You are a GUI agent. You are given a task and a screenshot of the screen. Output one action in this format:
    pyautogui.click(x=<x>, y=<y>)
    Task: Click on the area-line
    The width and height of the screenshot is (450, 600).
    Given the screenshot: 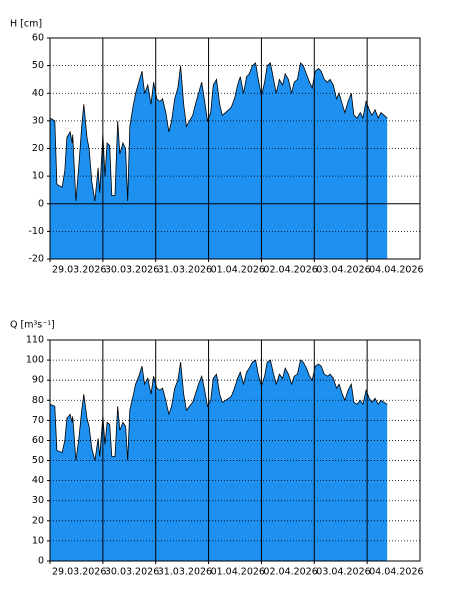 What is the action you would take?
    pyautogui.click(x=218, y=410)
    